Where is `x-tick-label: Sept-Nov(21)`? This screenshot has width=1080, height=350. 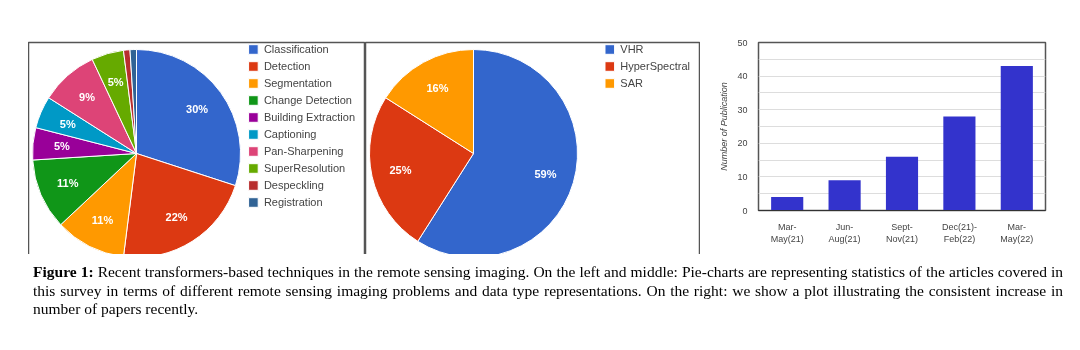
x-tick-label: Sept-Nov(21) is located at coordinates (902, 232).